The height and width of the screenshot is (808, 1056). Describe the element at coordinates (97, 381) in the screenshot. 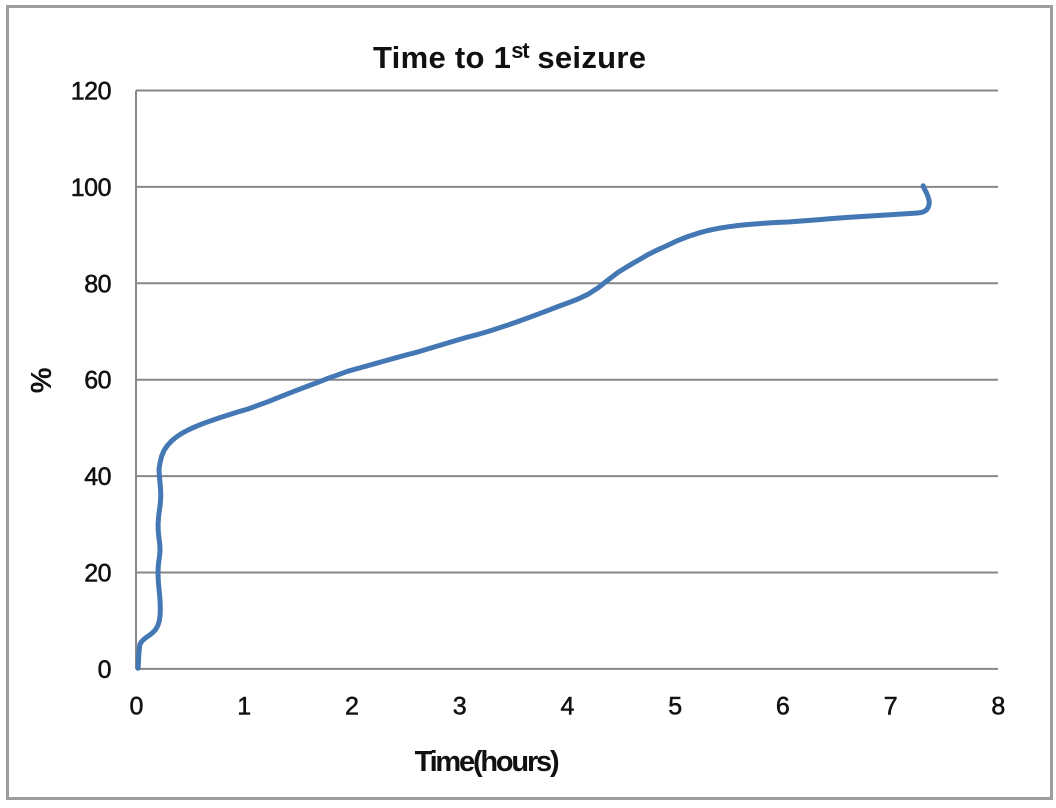

I see `svg-text: 60` at that location.